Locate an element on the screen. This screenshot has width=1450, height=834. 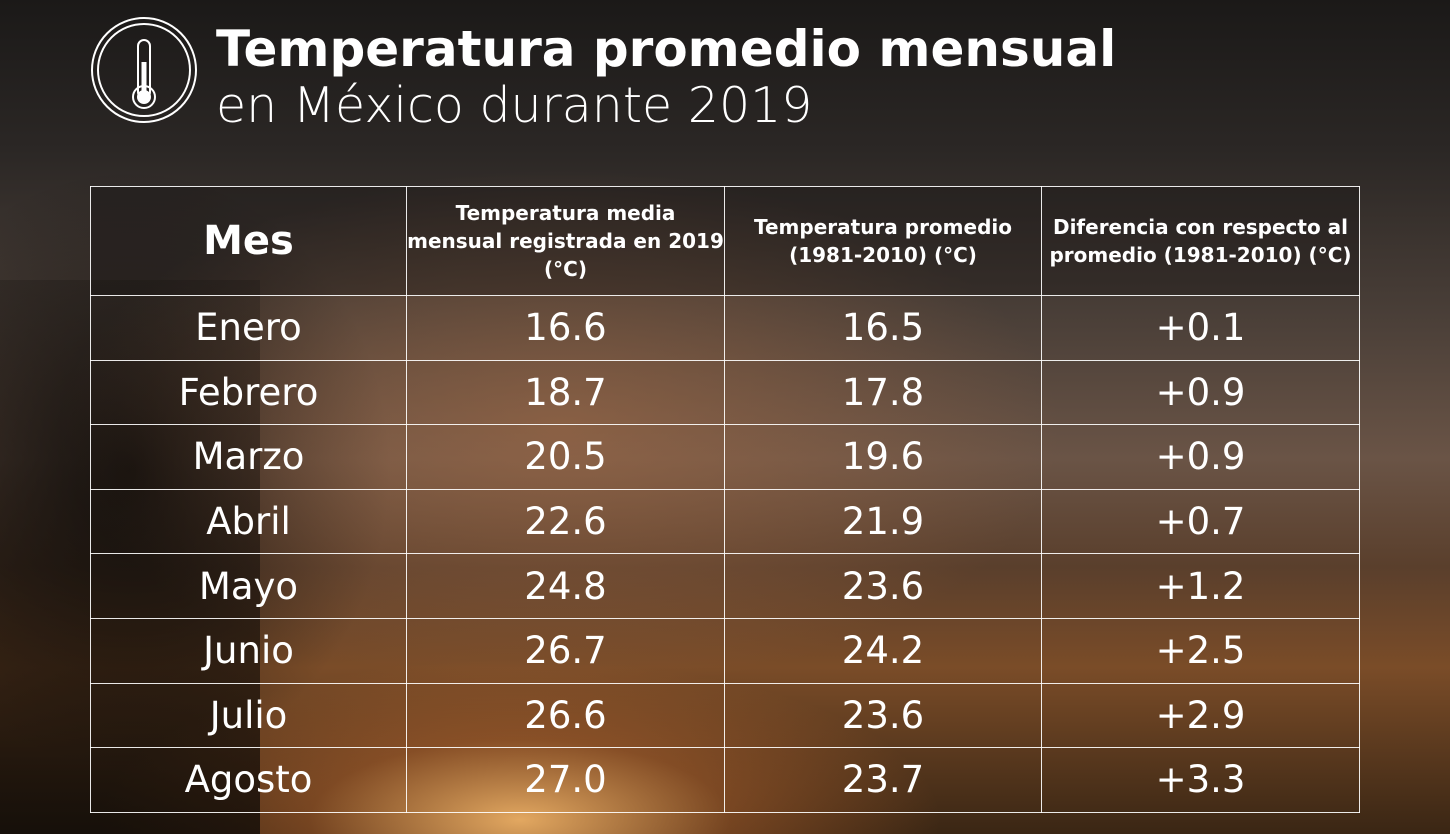
page-subtitle: en México durante 2019 is located at coordinates (514, 105).